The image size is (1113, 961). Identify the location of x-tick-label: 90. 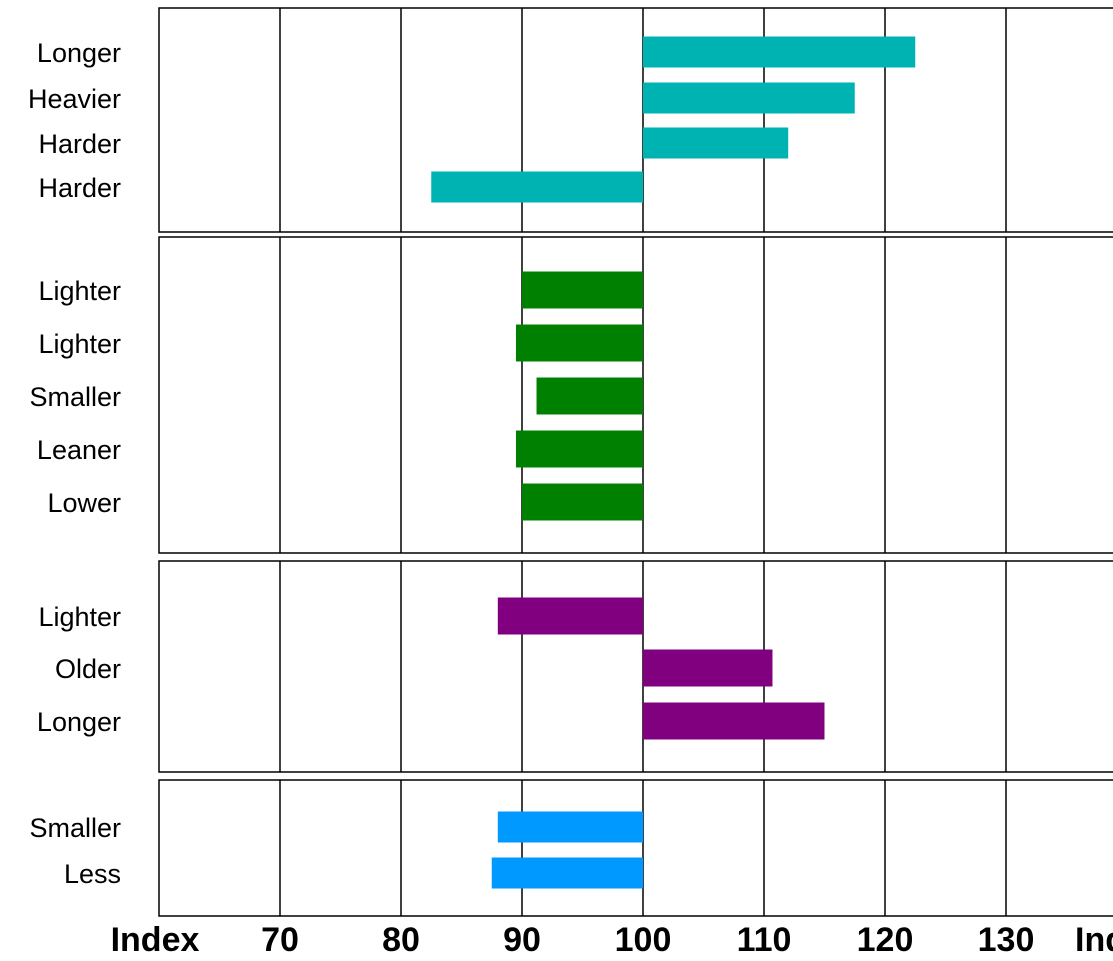
(522, 940).